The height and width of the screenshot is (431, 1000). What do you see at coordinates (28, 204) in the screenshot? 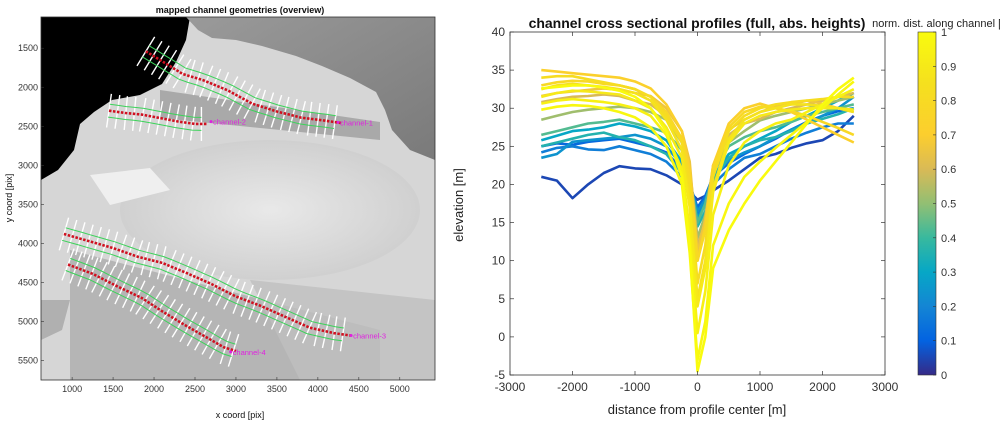
I see `map-y-tick-label: 3500` at bounding box center [28, 204].